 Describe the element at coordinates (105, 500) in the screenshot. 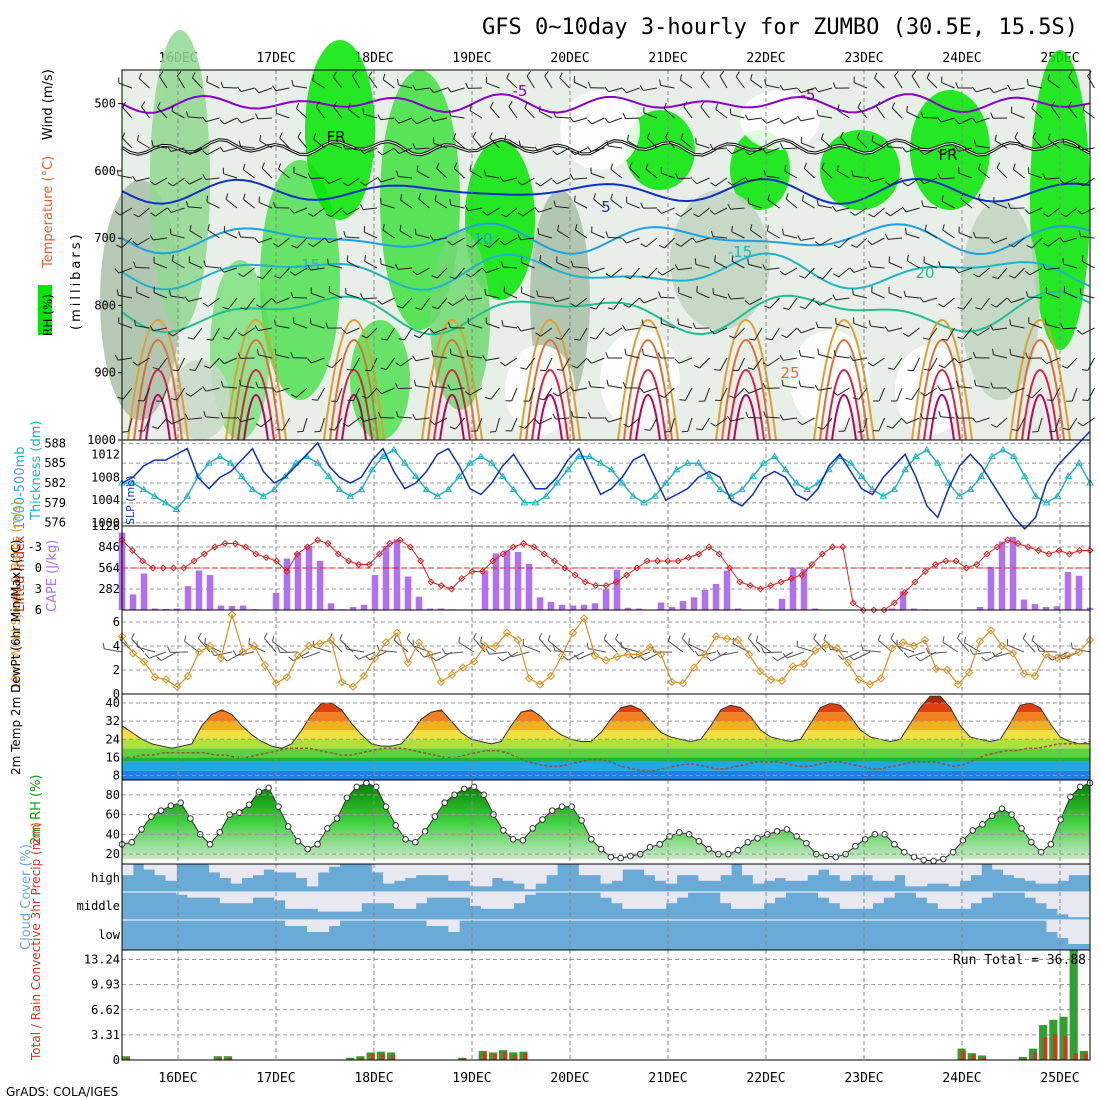

I see `slp-tick-label: 1004` at that location.